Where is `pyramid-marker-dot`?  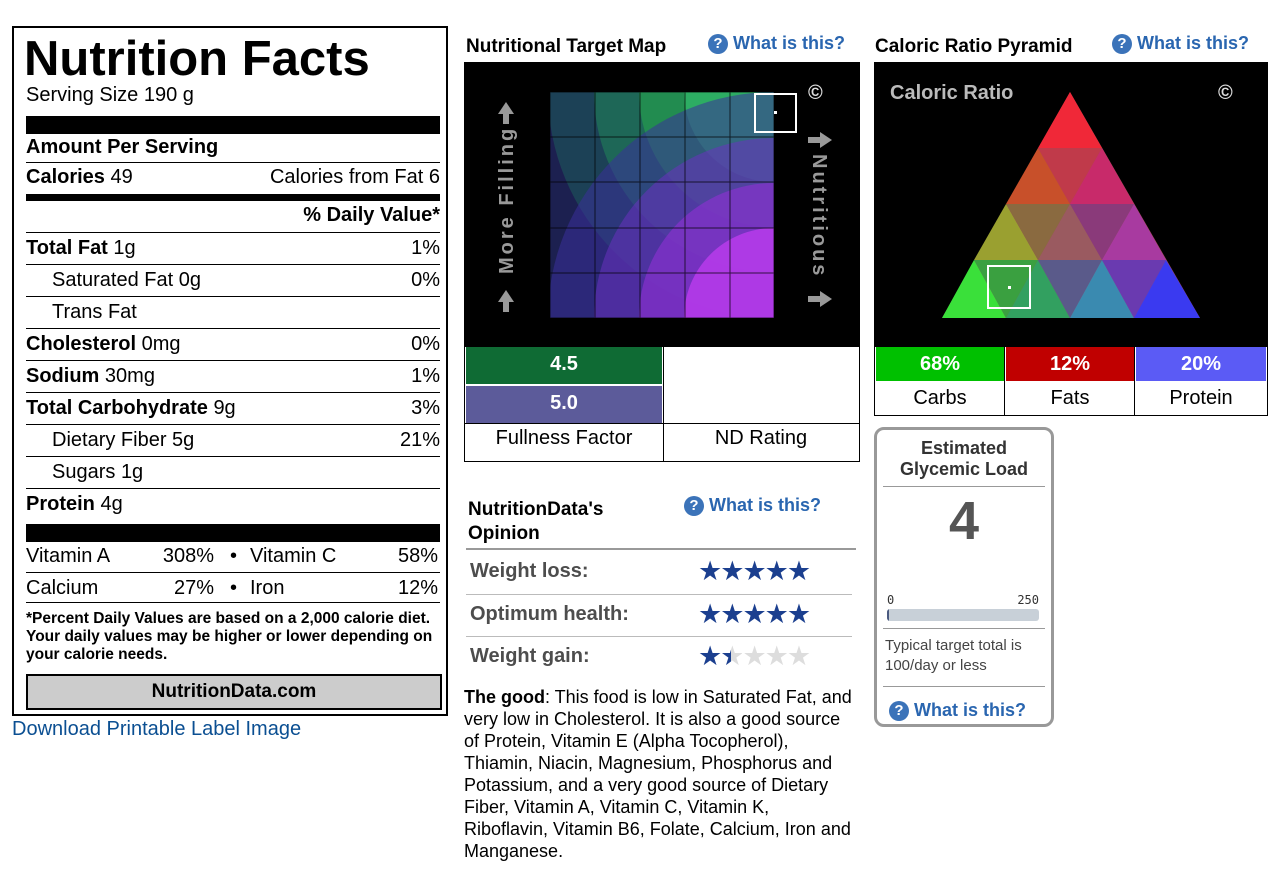 pyramid-marker-dot is located at coordinates (1009, 287).